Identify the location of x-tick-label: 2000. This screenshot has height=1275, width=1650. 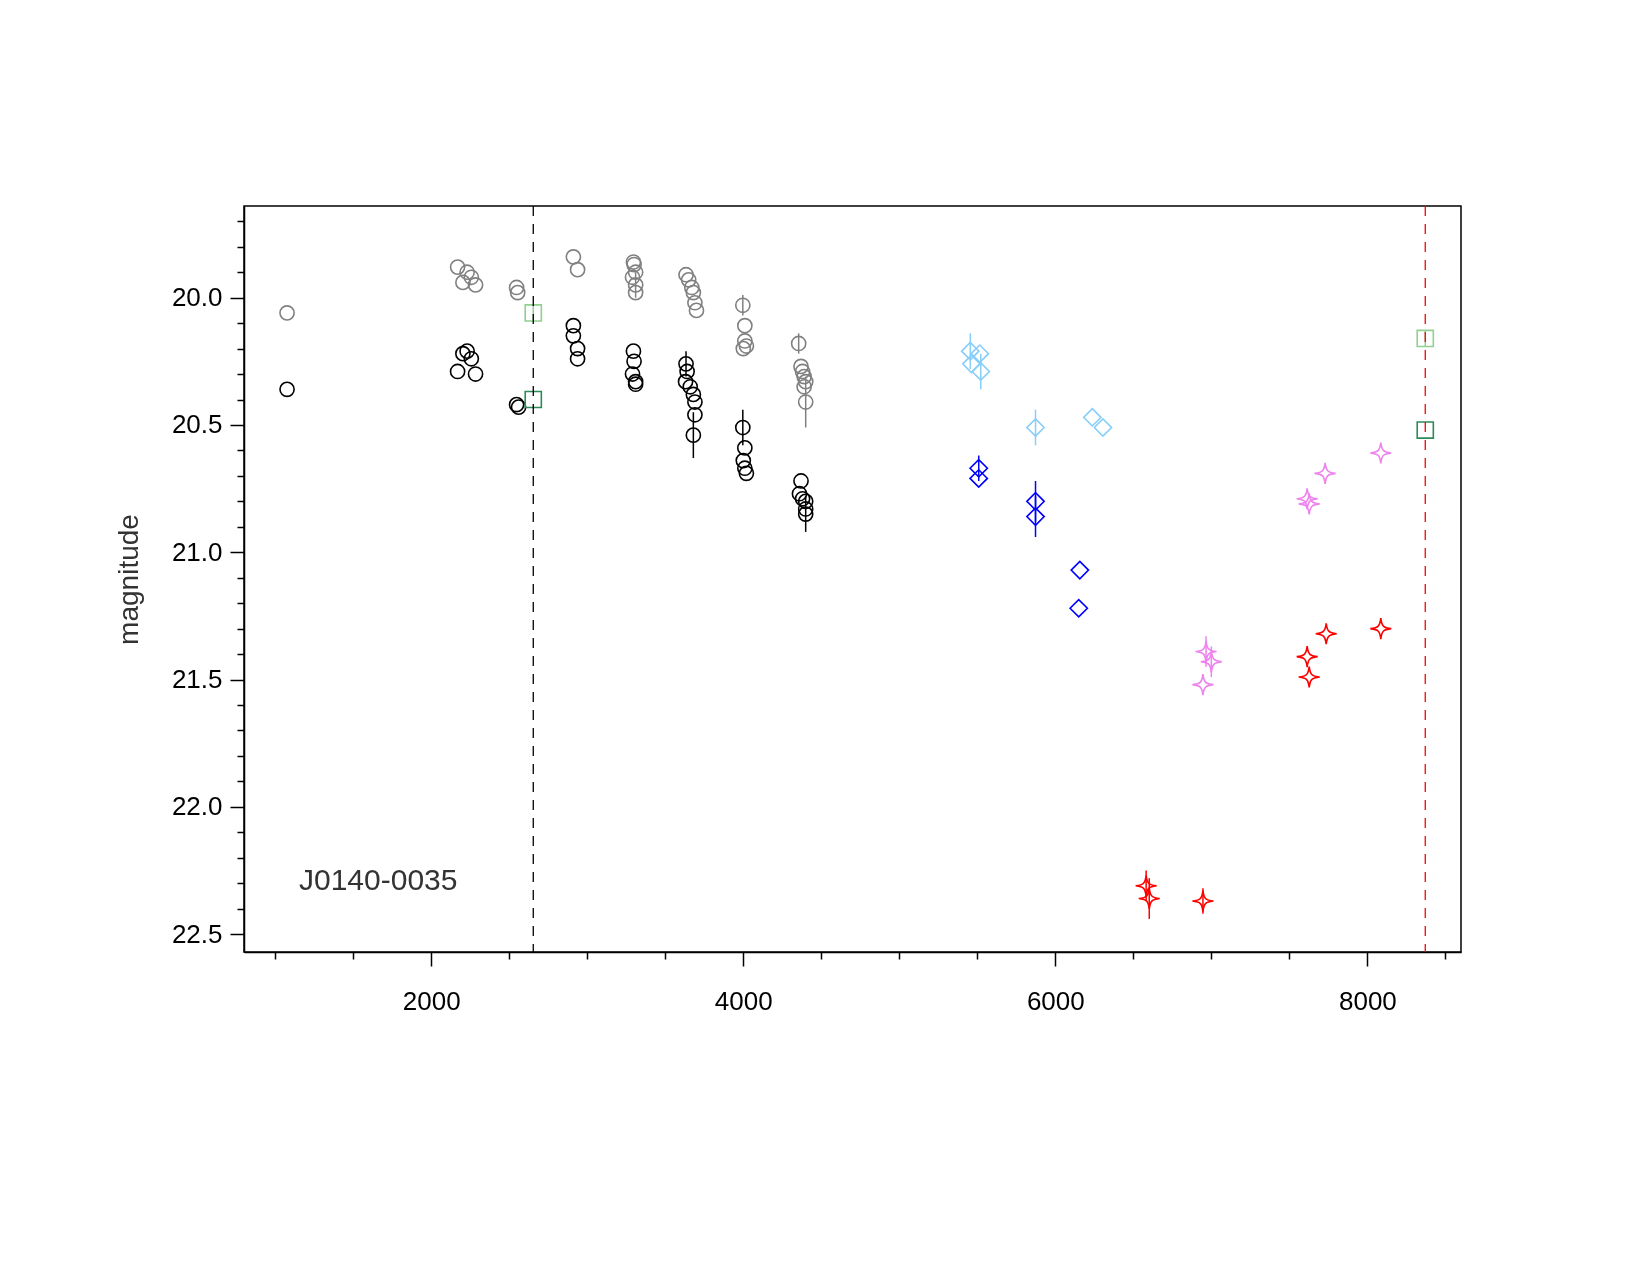
(431, 1000).